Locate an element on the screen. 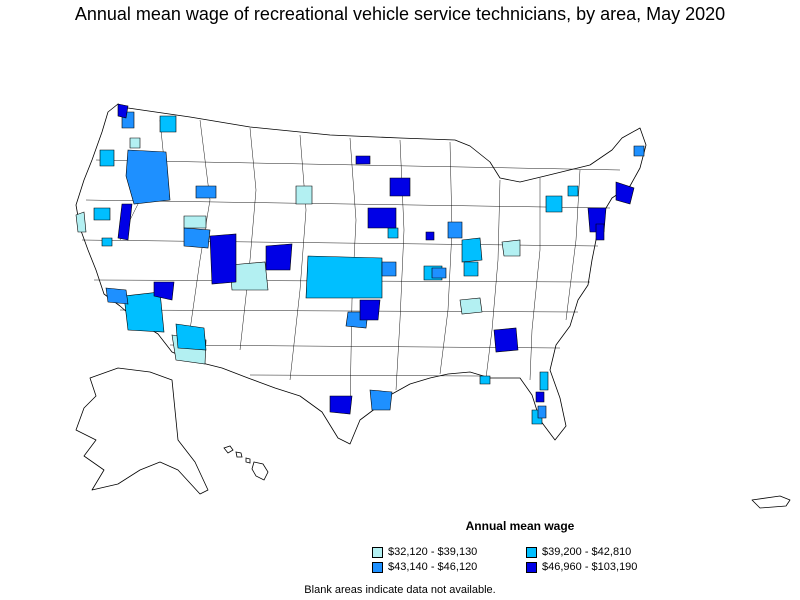 The width and height of the screenshot is (800, 600). legend-label: $32,120 - $39,130 is located at coordinates (433, 552).